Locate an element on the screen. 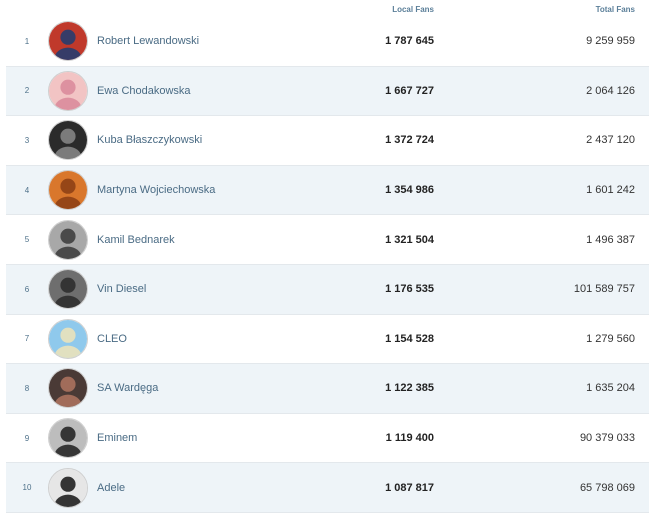 This screenshot has width=655, height=519. celebrity-name-link: Robert Lewandowski is located at coordinates (148, 41).